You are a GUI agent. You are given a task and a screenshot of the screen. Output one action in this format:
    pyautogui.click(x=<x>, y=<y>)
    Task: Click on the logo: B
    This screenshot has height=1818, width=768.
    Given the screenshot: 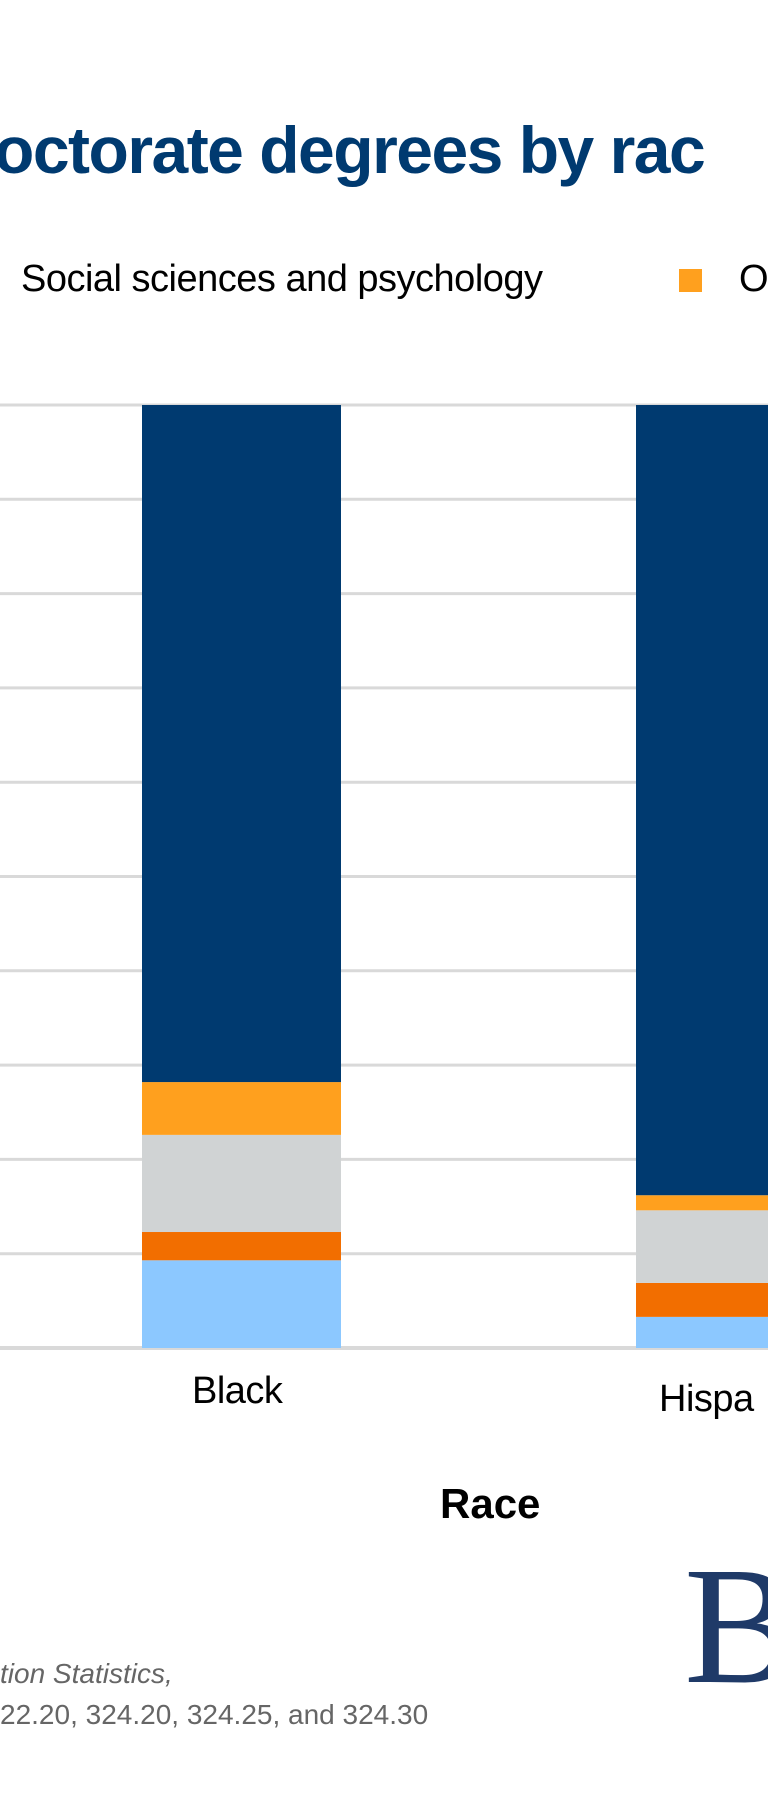 What is the action you would take?
    pyautogui.click(x=726, y=1626)
    